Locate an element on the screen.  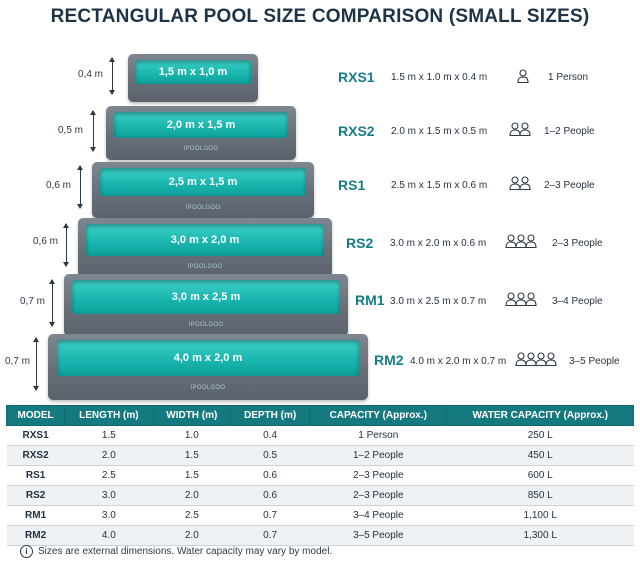
column-header: MODEL is located at coordinates (35, 415).